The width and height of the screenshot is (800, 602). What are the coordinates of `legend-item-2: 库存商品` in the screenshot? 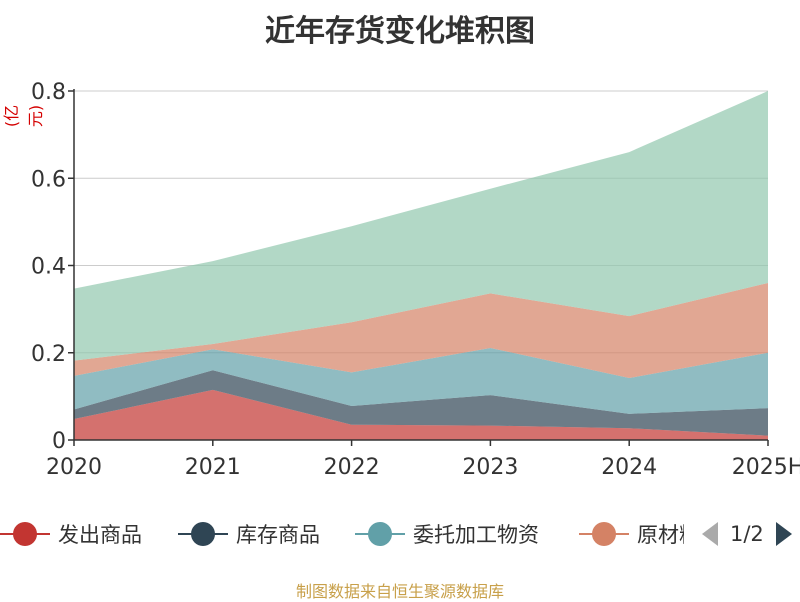 It's located at (249, 534).